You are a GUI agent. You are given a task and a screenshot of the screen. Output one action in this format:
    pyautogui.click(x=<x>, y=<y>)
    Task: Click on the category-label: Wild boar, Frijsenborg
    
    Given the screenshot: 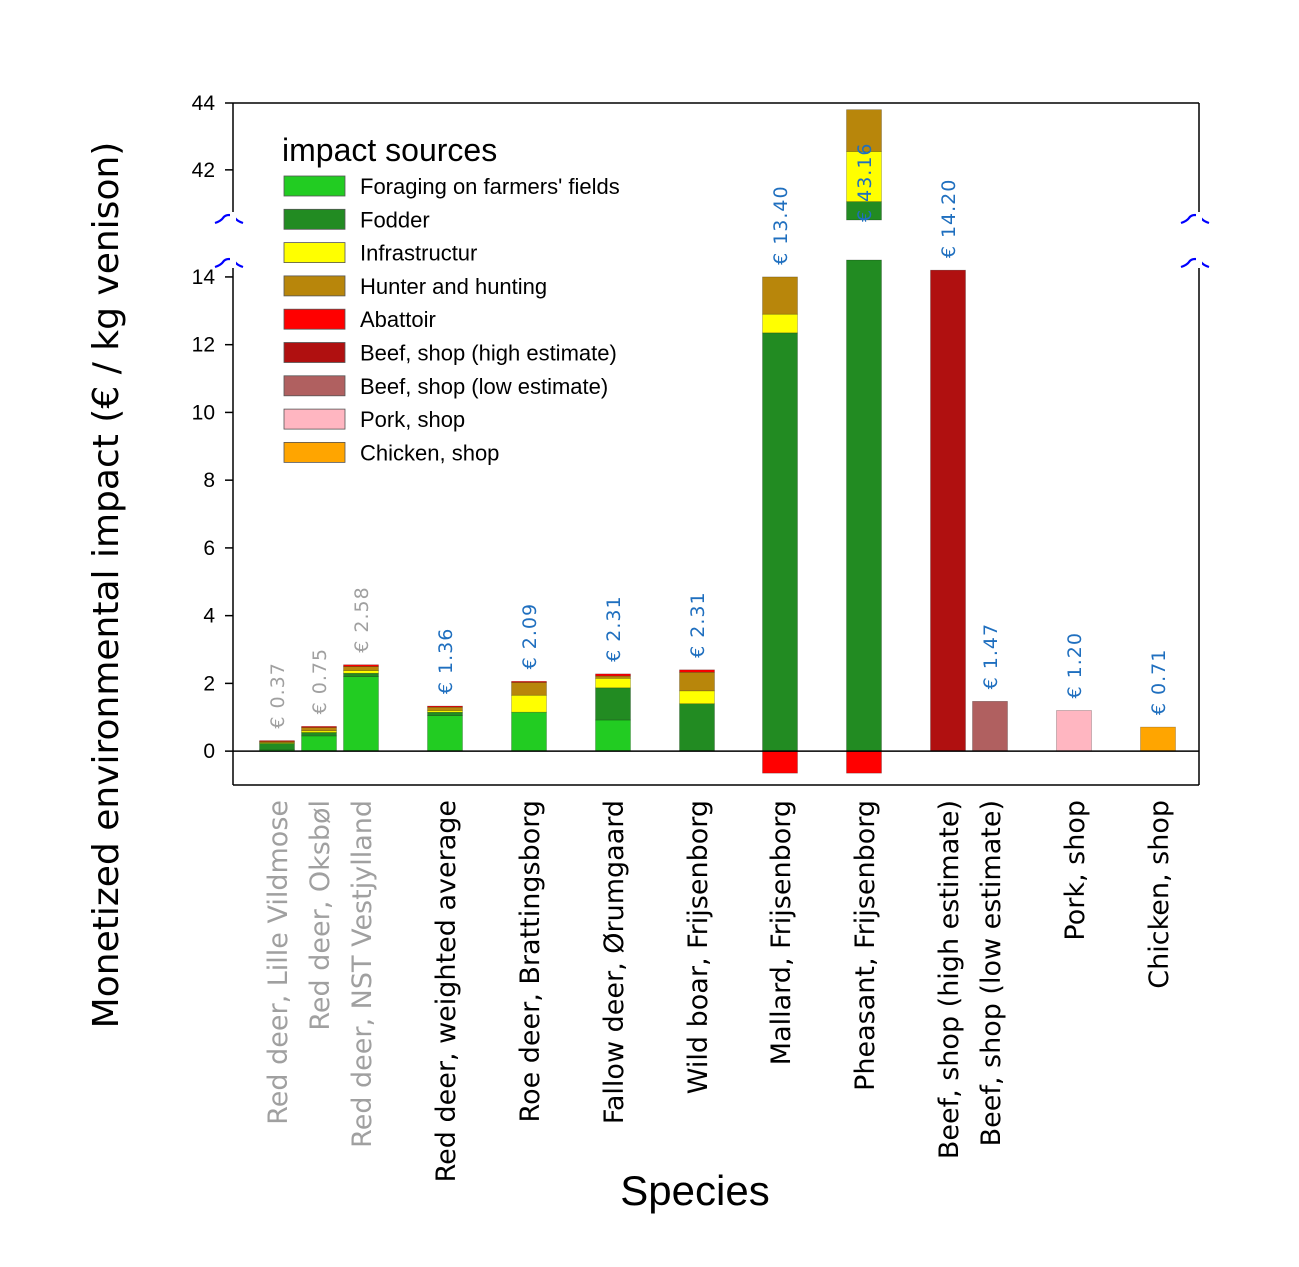 What is the action you would take?
    pyautogui.click(x=698, y=947)
    